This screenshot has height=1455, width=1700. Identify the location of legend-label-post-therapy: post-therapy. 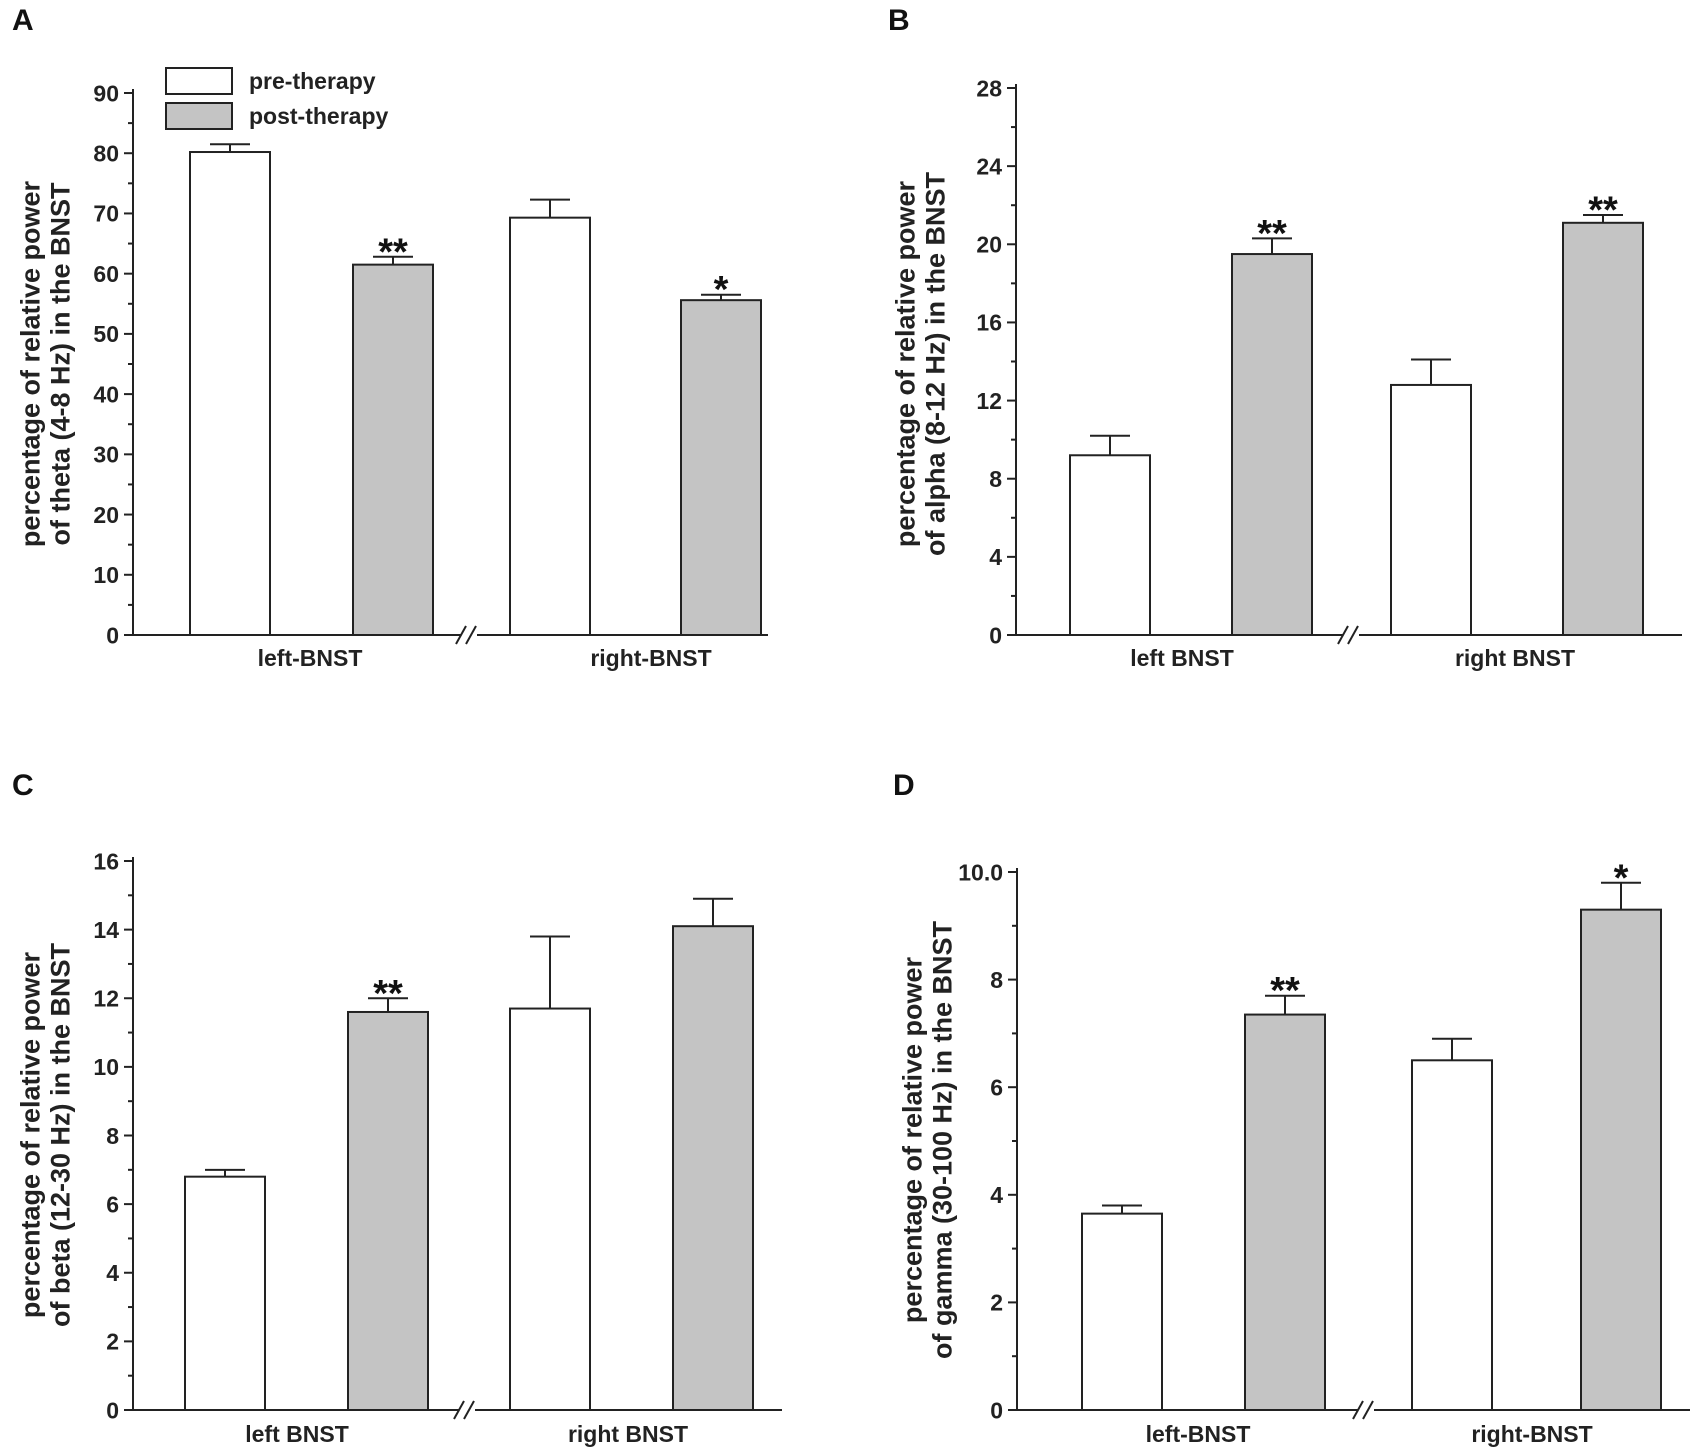
(319, 116).